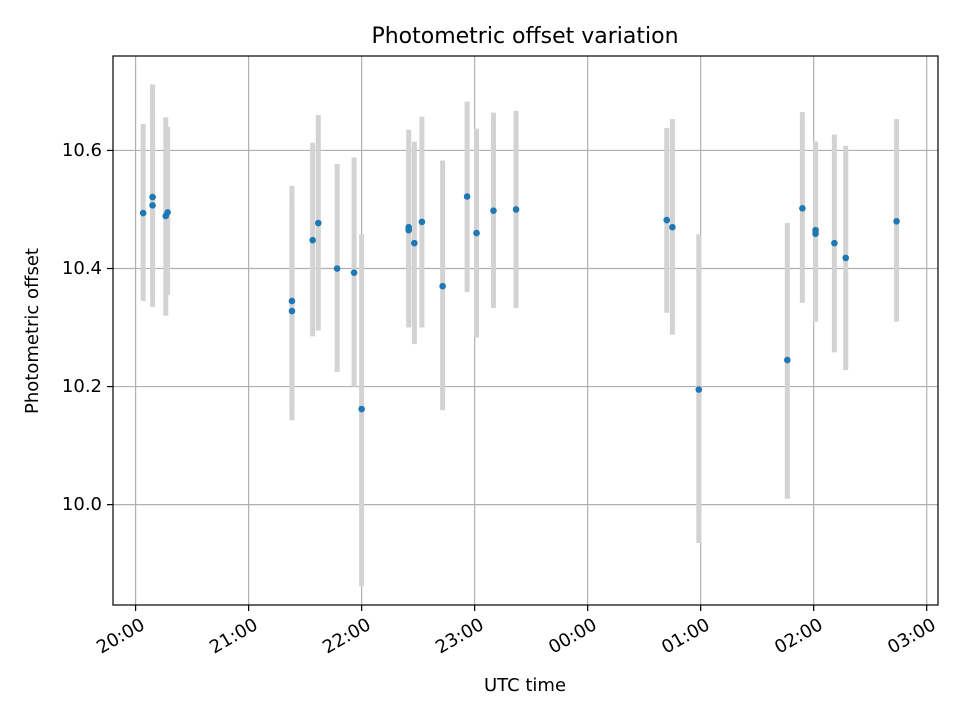 Image resolution: width=960 pixels, height=720 pixels. What do you see at coordinates (911, 636) in the screenshot?
I see `x-tick-label: 03:00` at bounding box center [911, 636].